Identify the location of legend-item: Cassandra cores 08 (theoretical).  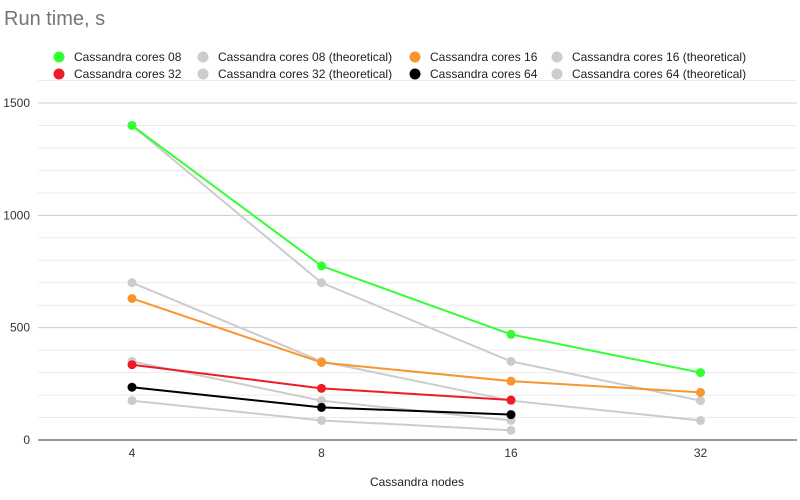
(294, 57).